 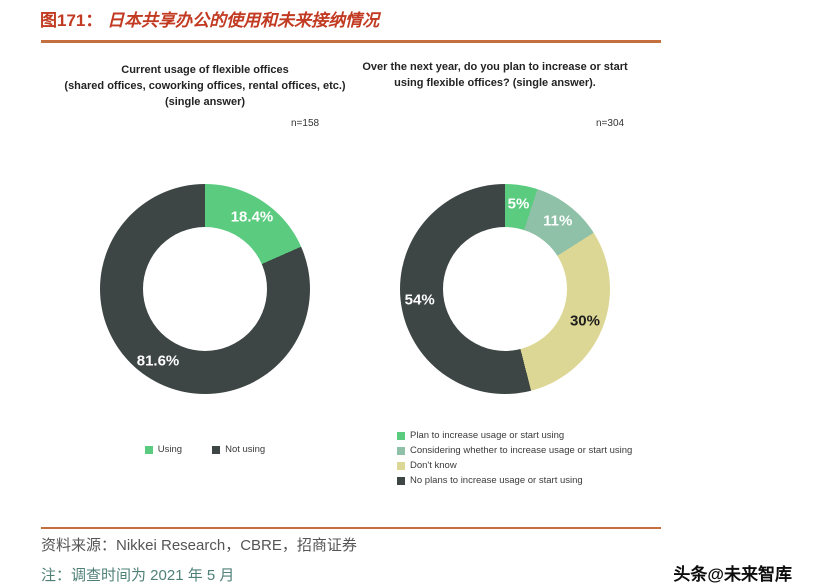 What do you see at coordinates (205, 449) in the screenshot?
I see `left-chart-legend: Using Not using` at bounding box center [205, 449].